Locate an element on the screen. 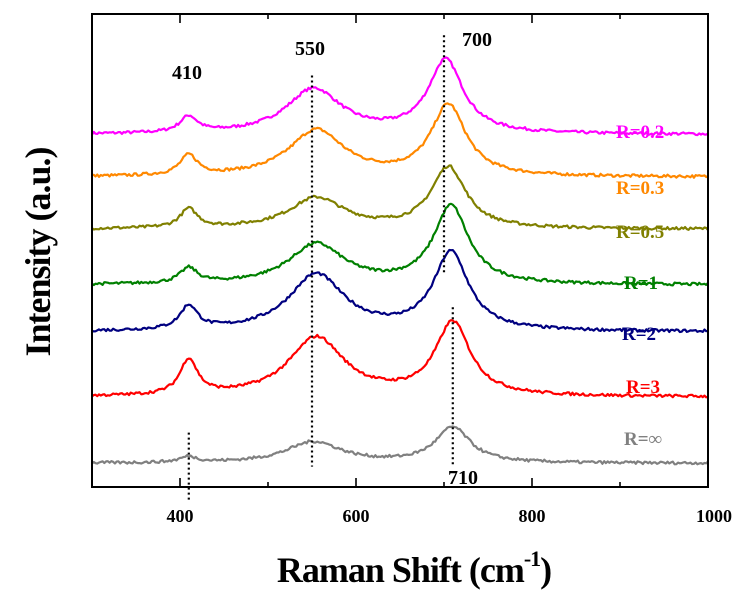 The image size is (739, 604). x-tick-label-800: 800 is located at coordinates (532, 516).